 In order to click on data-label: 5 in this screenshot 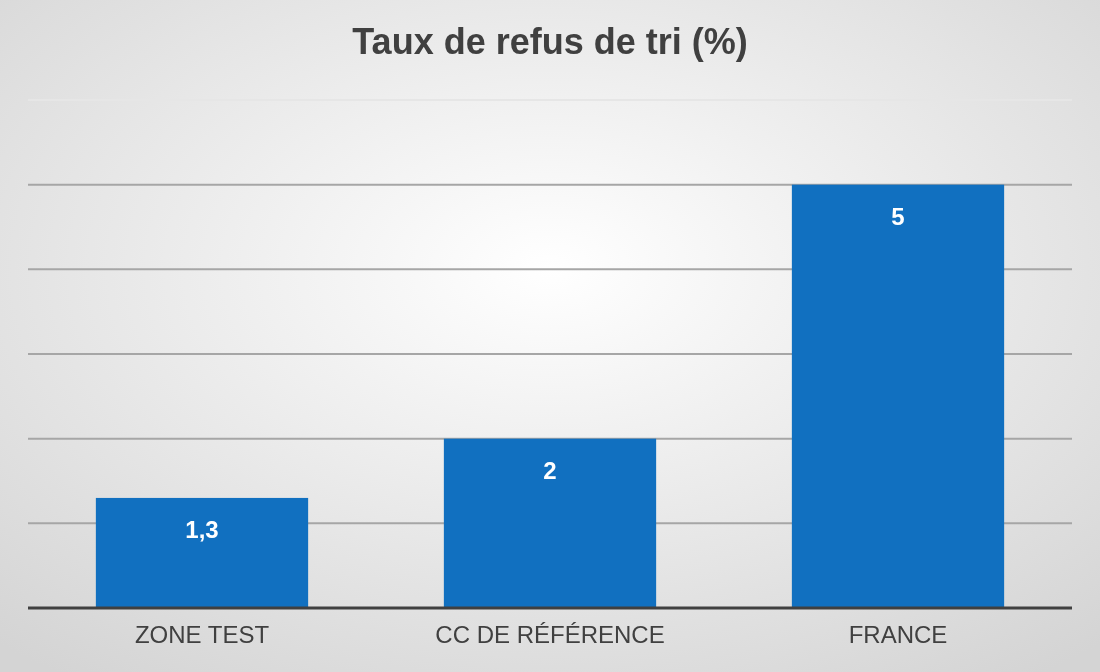, I will do `click(898, 216)`.